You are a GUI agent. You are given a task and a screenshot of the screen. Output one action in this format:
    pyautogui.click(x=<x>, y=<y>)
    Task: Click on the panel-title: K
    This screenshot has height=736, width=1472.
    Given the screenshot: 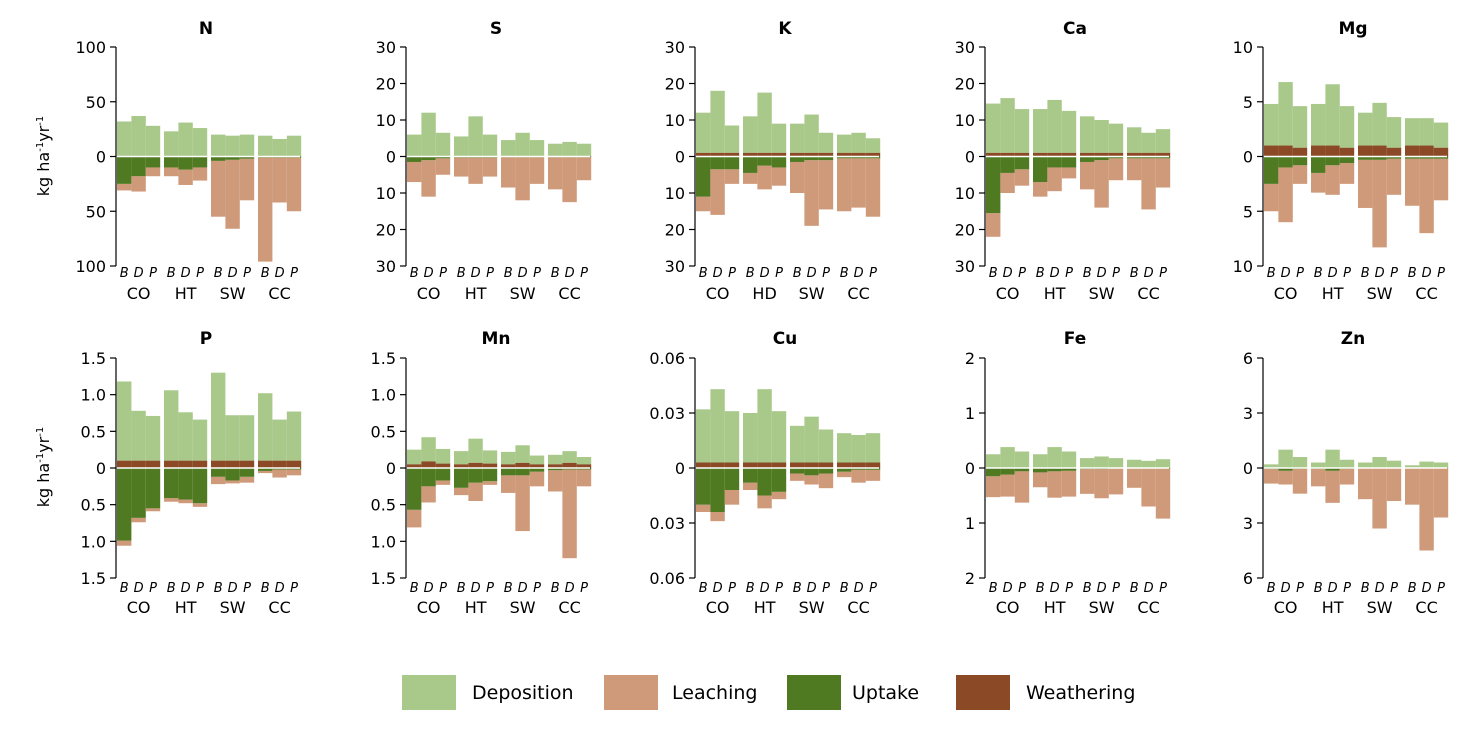 What is the action you would take?
    pyautogui.click(x=785, y=29)
    